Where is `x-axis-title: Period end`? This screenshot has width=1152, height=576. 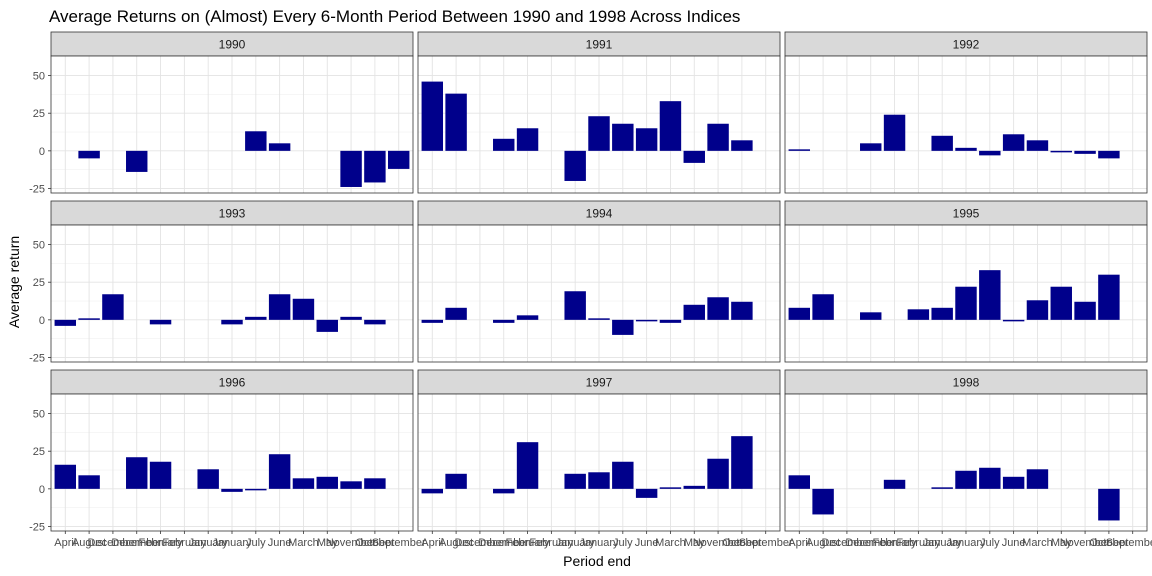 x-axis-title: Period end is located at coordinates (597, 561).